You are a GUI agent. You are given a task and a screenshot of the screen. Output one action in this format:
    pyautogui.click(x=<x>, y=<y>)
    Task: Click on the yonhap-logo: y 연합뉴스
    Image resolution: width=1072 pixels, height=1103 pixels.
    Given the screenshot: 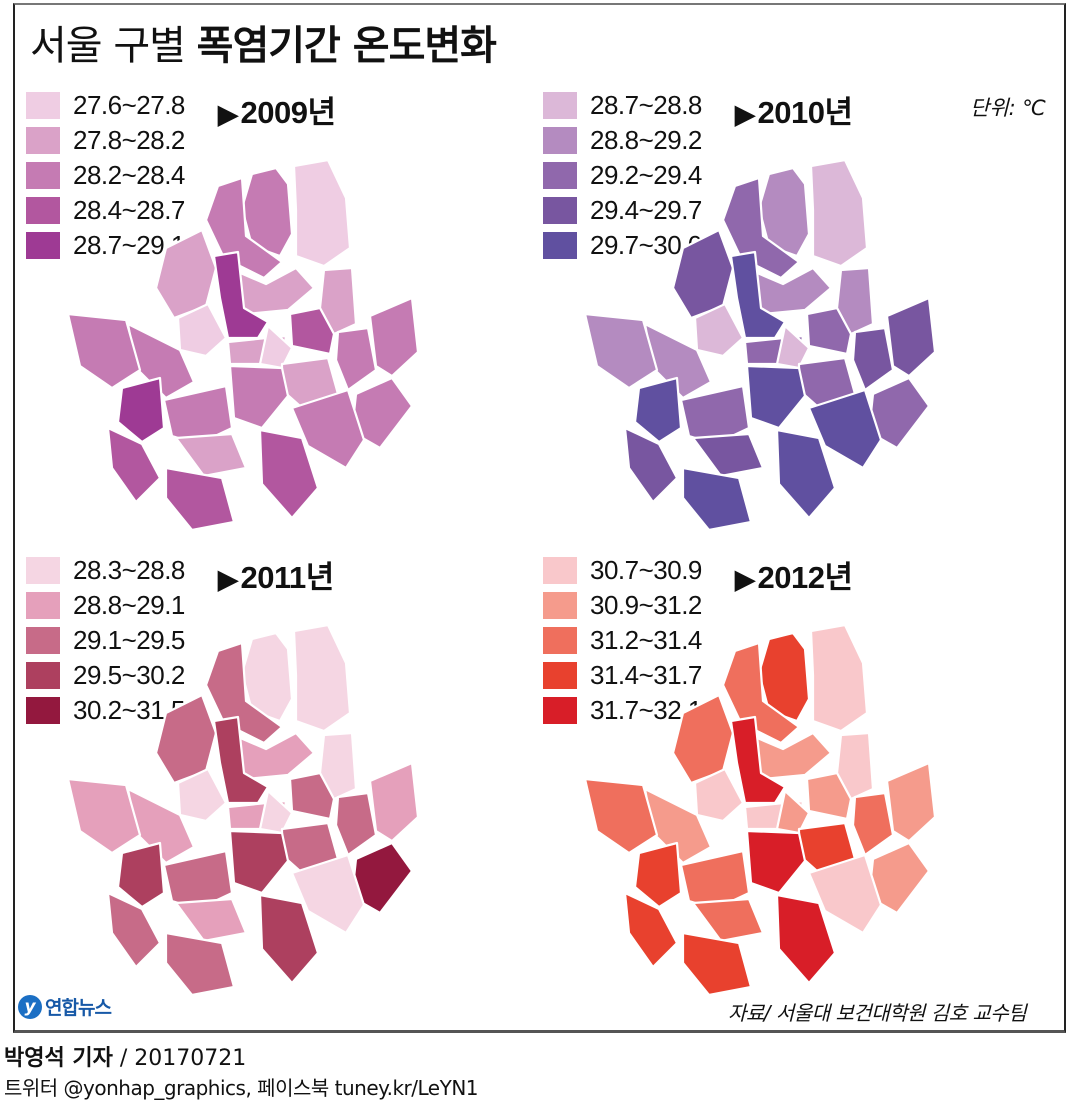 What is the action you would take?
    pyautogui.click(x=65, y=1006)
    